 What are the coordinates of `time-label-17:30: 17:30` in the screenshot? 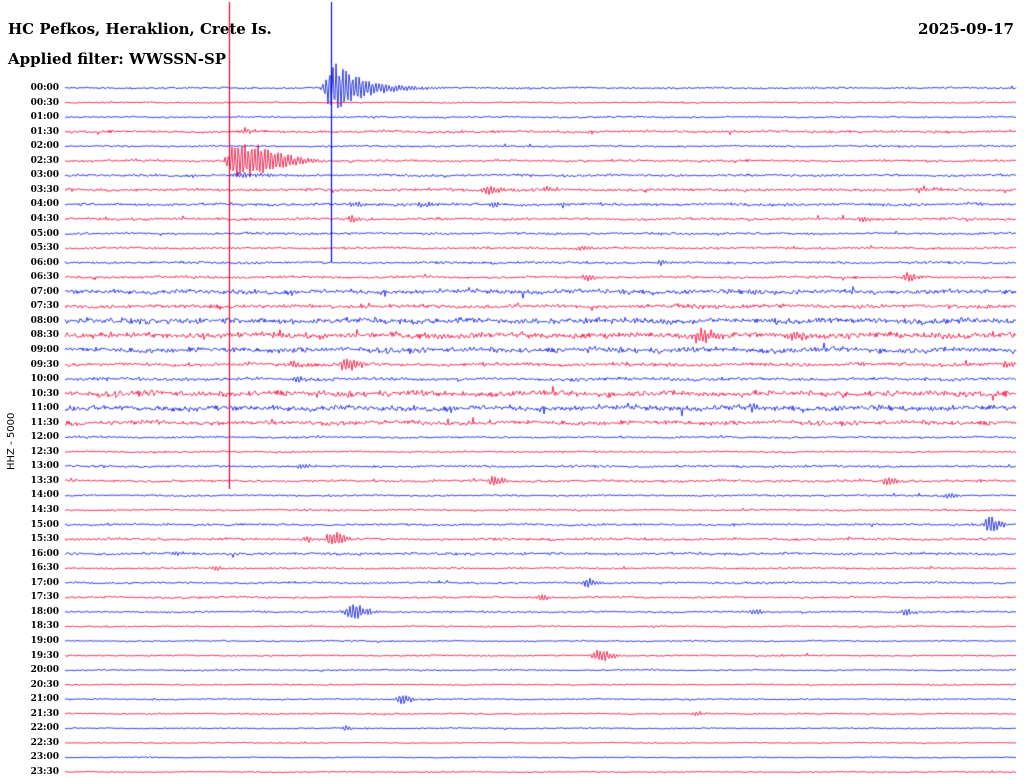 It's located at (44, 597).